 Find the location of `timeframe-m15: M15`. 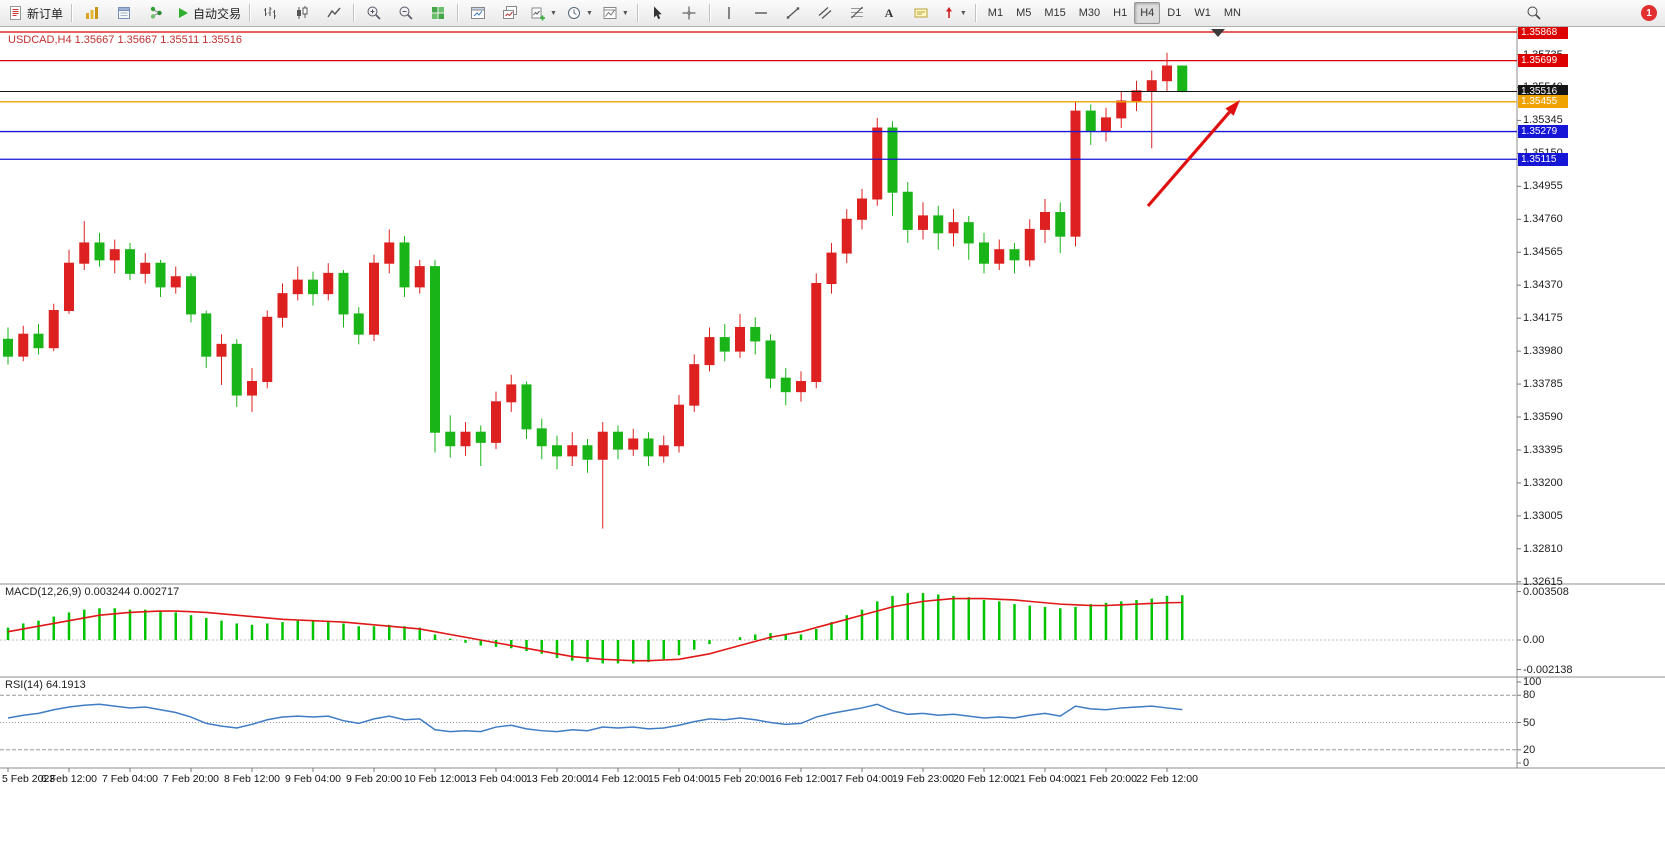

timeframe-m15: M15 is located at coordinates (1055, 13).